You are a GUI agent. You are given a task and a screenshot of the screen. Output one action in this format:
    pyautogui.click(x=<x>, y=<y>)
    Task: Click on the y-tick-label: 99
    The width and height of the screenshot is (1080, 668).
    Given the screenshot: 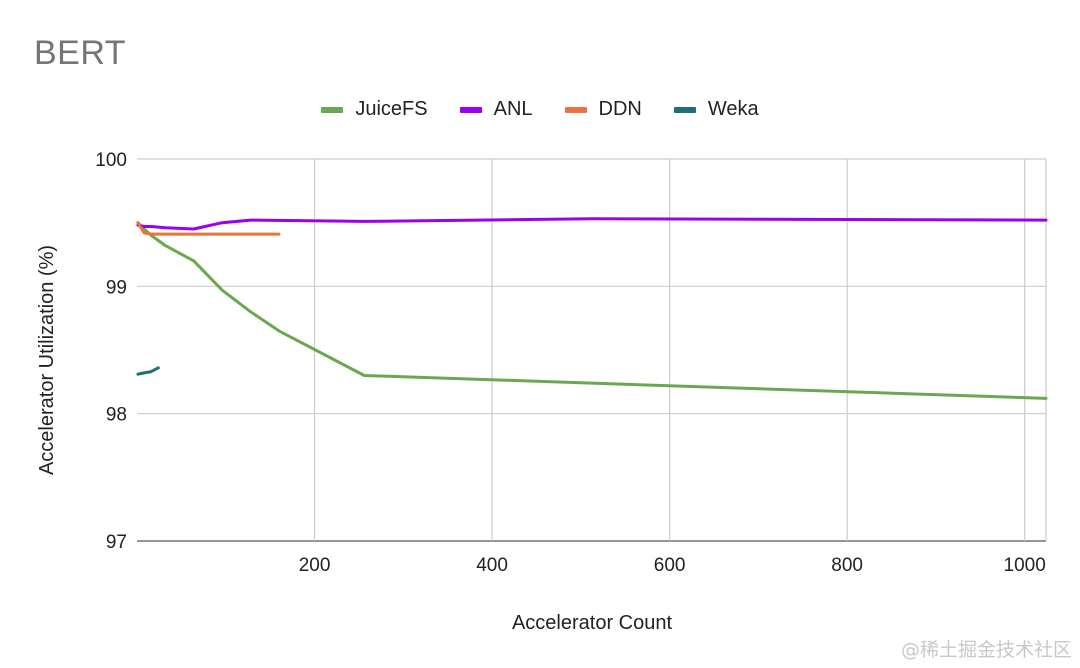 What is the action you would take?
    pyautogui.click(x=116, y=287)
    